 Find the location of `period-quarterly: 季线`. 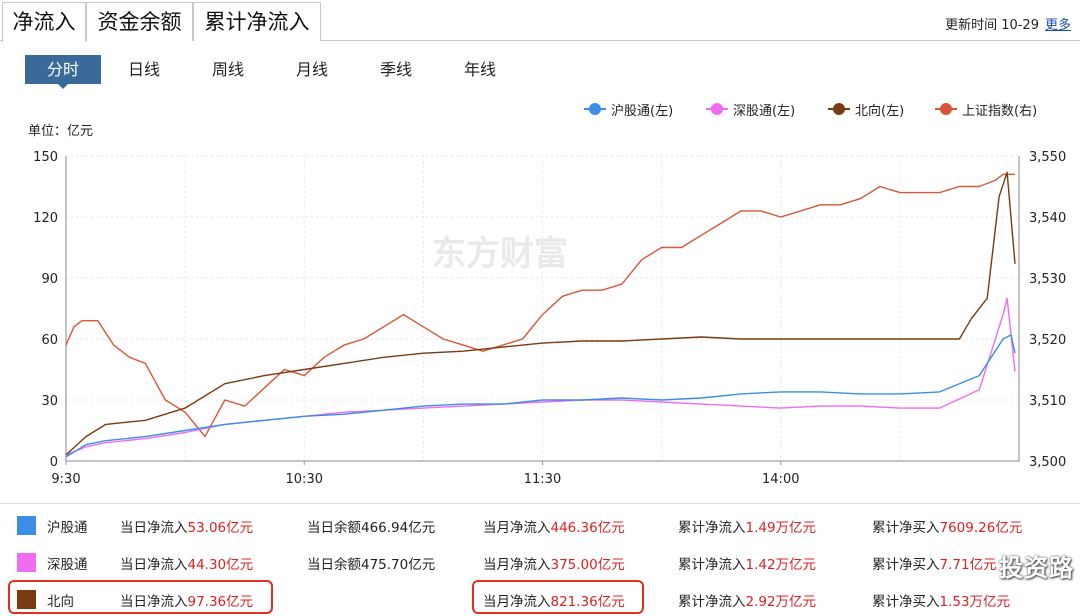

period-quarterly: 季线 is located at coordinates (395, 69).